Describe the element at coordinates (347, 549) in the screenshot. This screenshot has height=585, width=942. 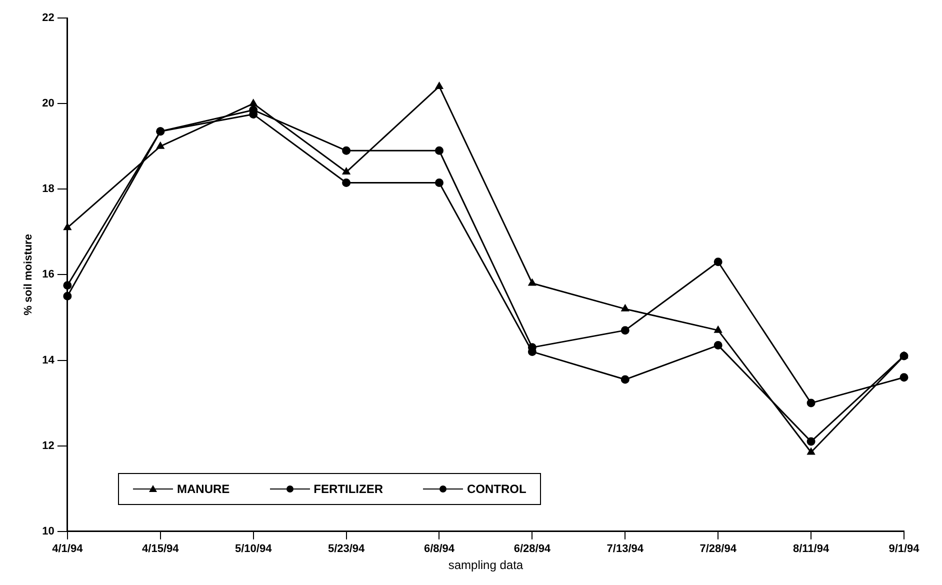
I see `x-tick-label: 5/23/94` at that location.